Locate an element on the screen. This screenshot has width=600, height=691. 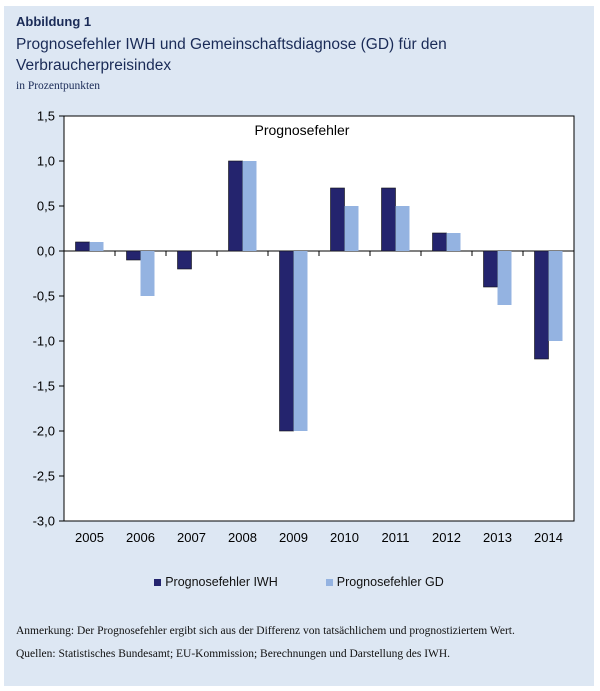
x-tick-label: 2014 is located at coordinates (548, 537).